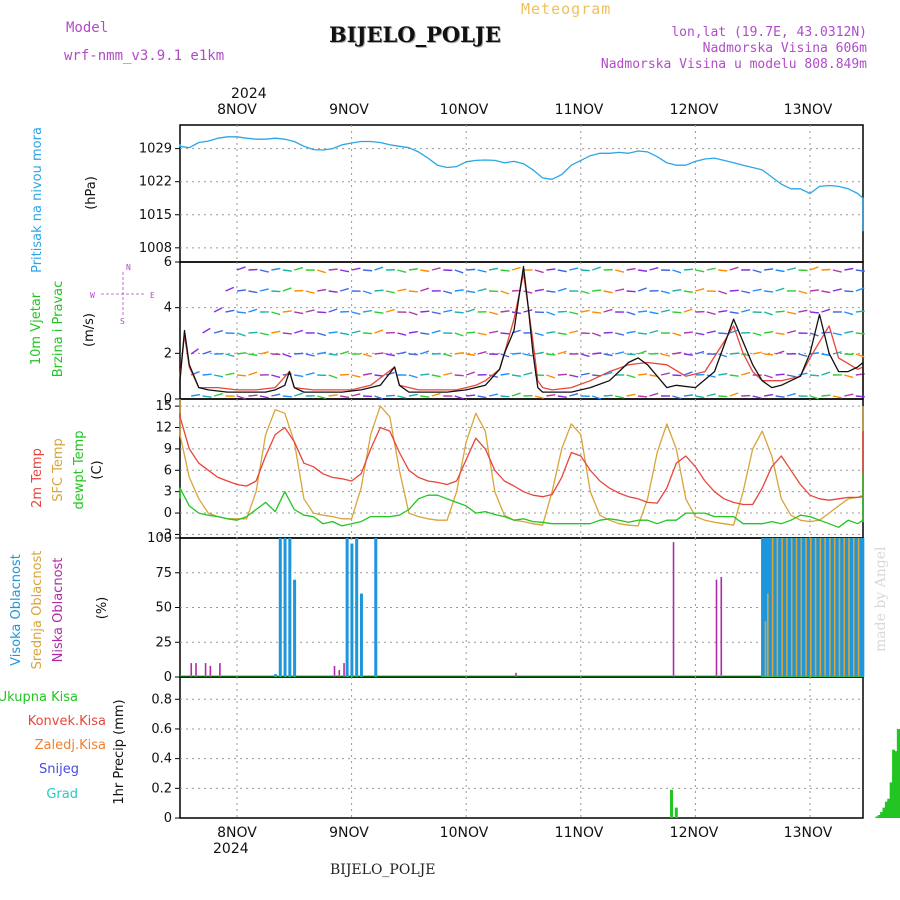  What do you see at coordinates (168, 449) in the screenshot?
I see `ytick-label: 9` at bounding box center [168, 449].